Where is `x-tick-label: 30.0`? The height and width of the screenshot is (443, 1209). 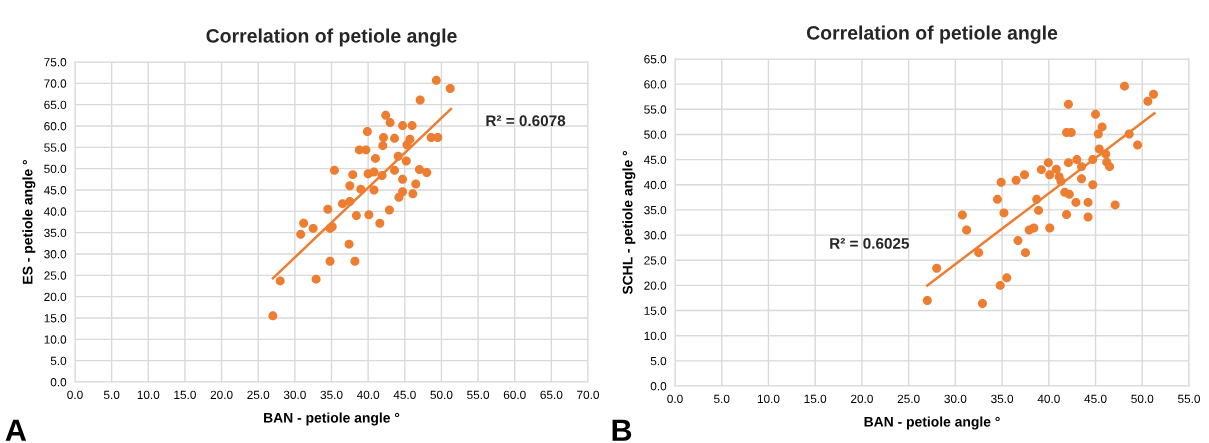 x-tick-label: 30.0 is located at coordinates (294, 394).